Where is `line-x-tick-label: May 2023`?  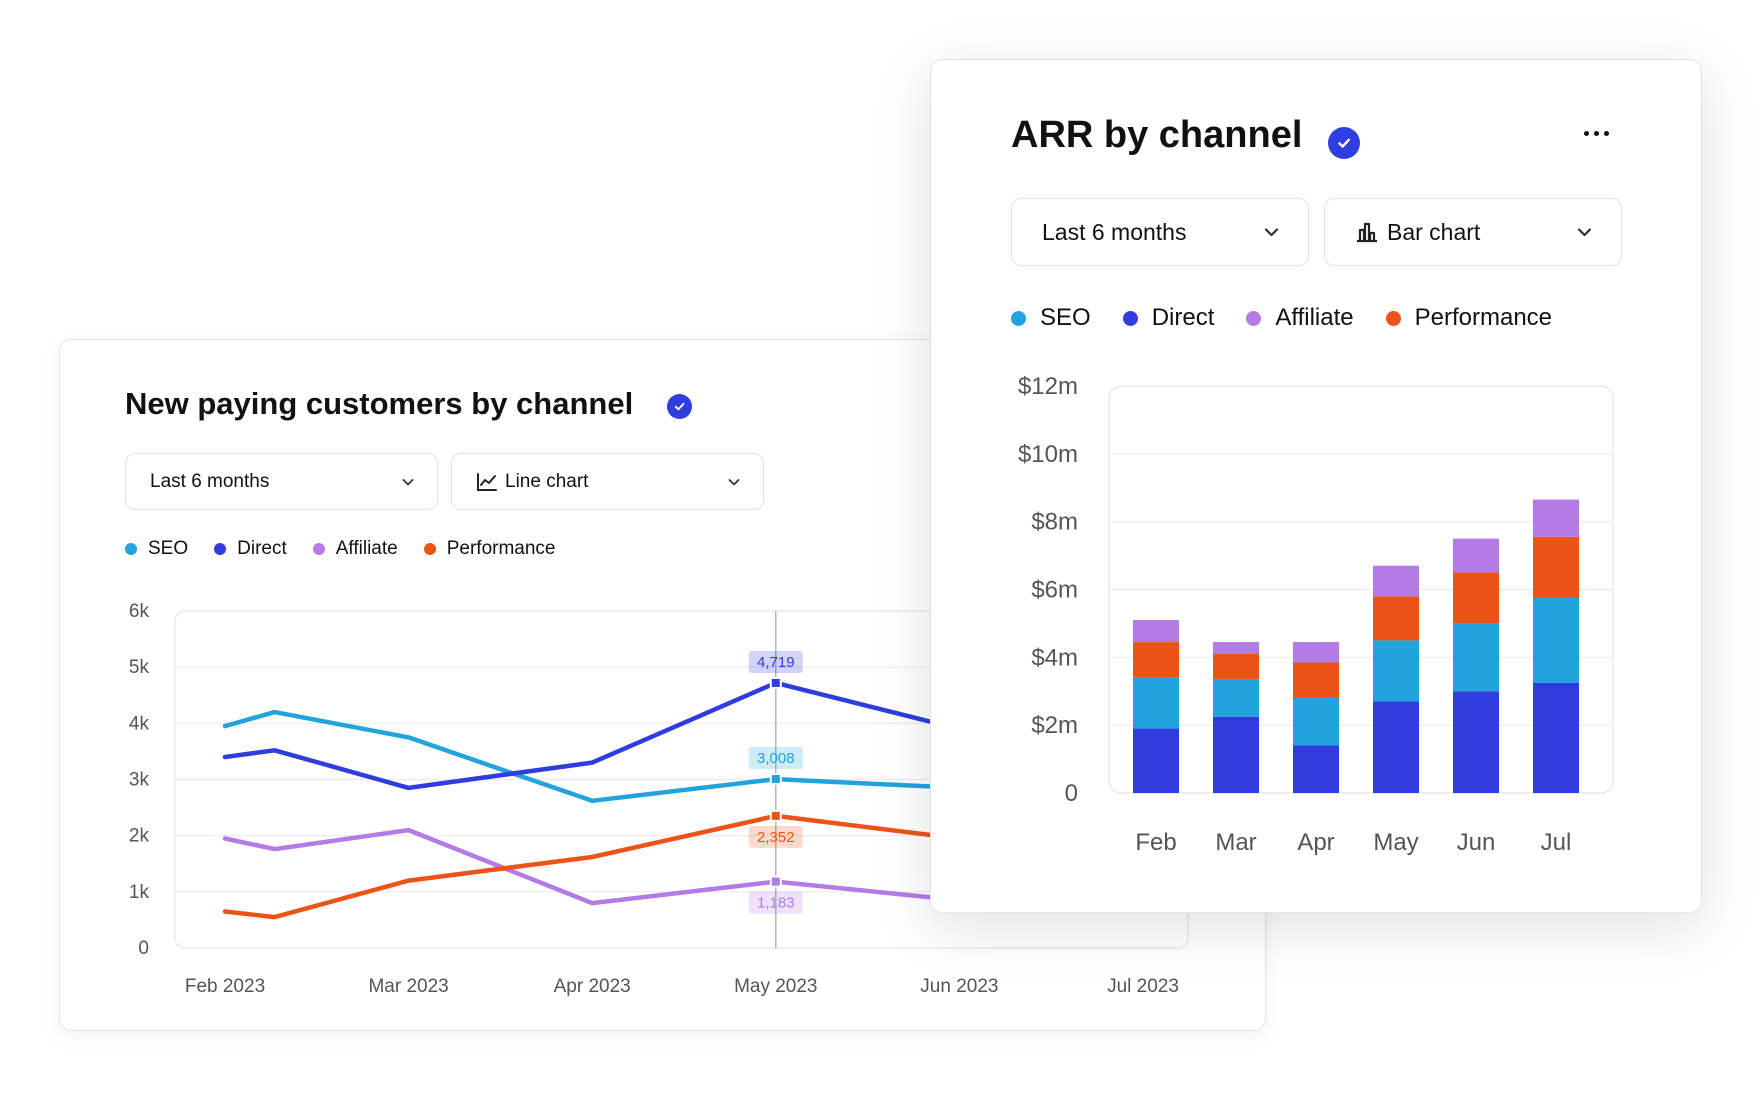 line-x-tick-label: May 2023 is located at coordinates (775, 986).